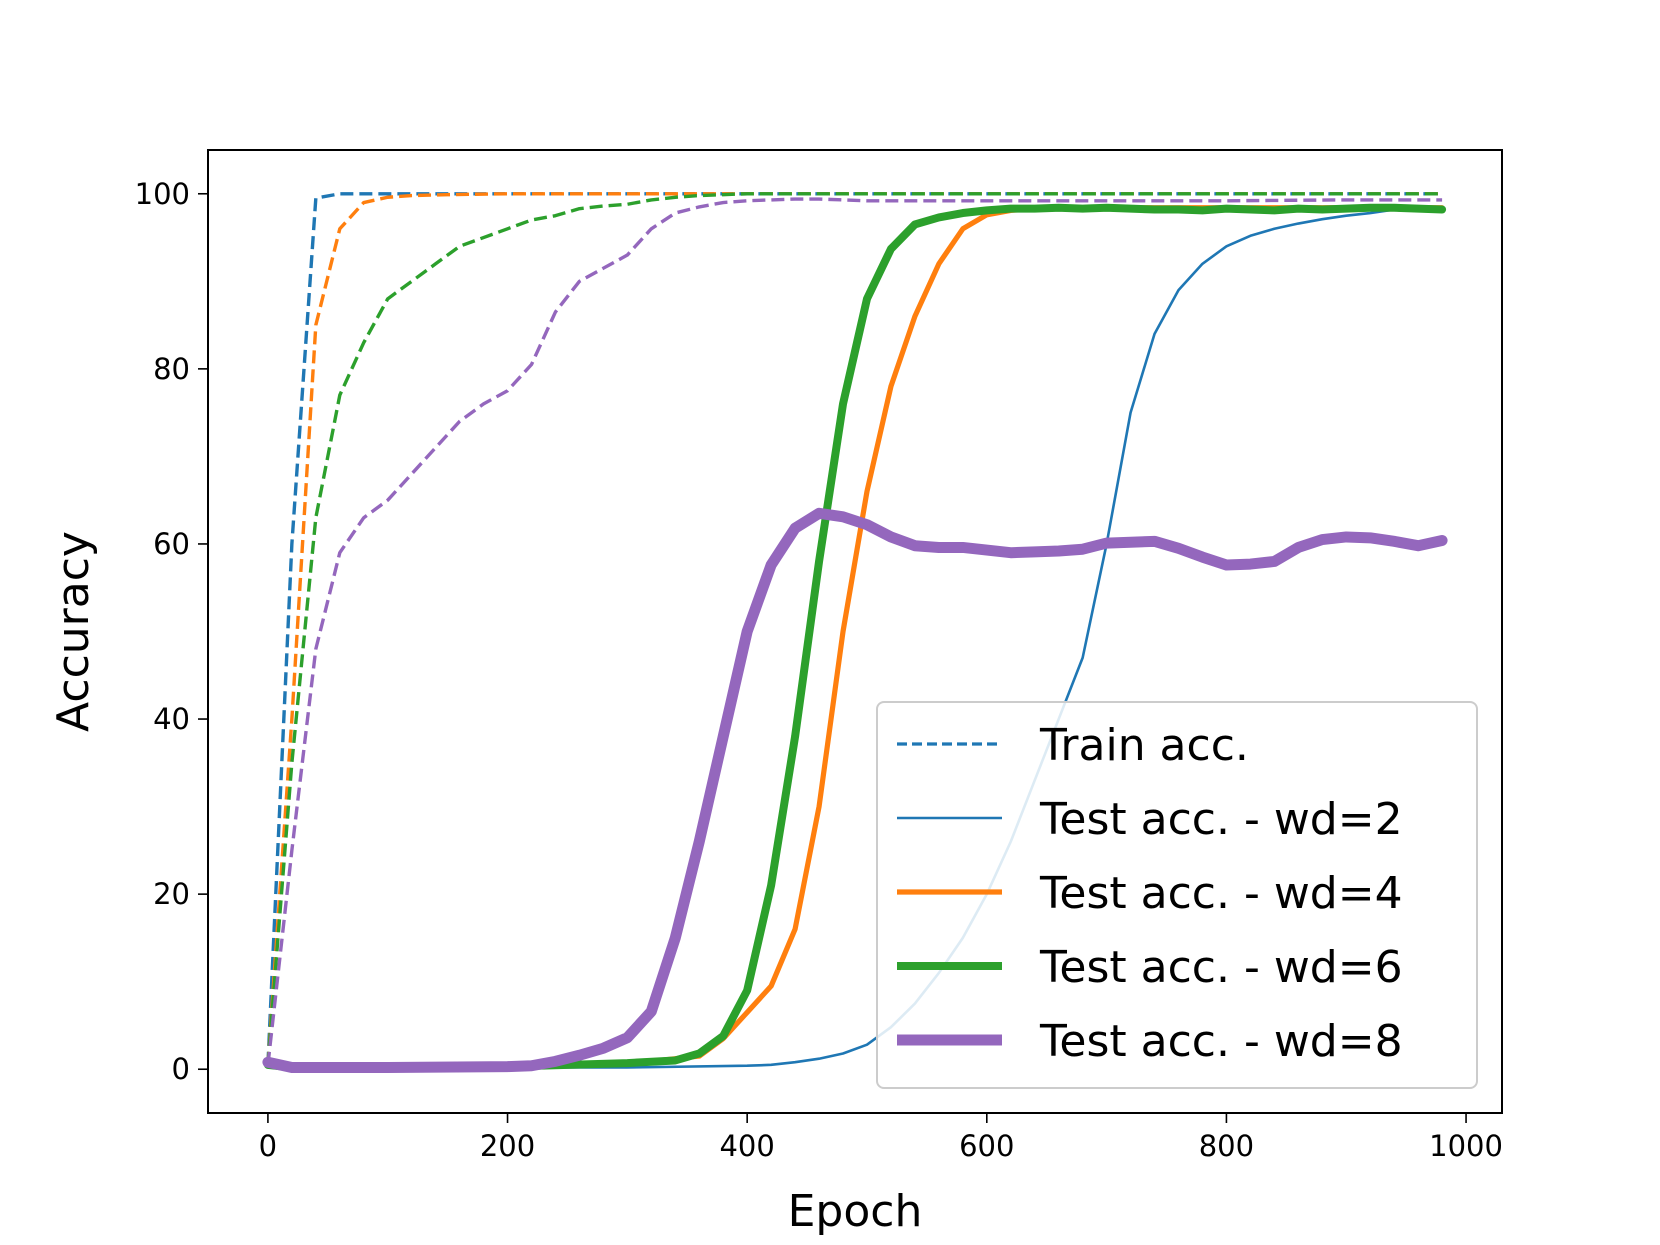  What do you see at coordinates (1144, 745) in the screenshot?
I see `legend-label: Train acc.` at bounding box center [1144, 745].